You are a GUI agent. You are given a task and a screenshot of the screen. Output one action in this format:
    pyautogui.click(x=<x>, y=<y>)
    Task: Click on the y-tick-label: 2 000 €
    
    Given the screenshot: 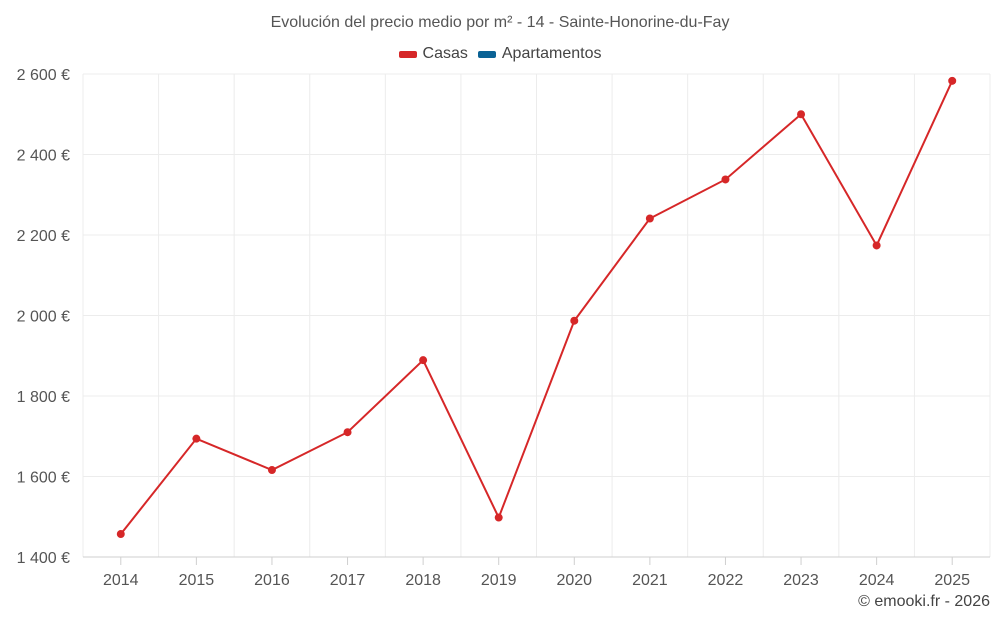 What is the action you would take?
    pyautogui.click(x=43, y=317)
    